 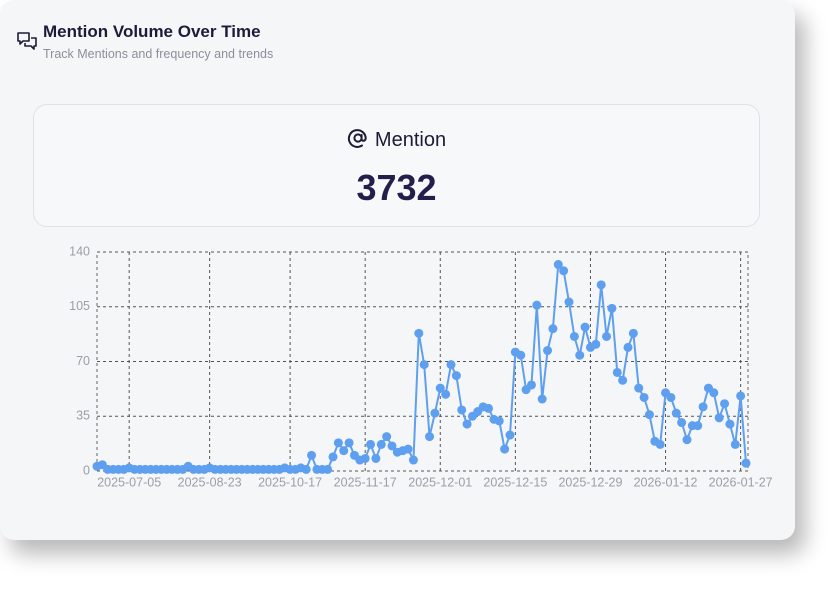 What do you see at coordinates (410, 140) in the screenshot?
I see `stat-label: Mention` at bounding box center [410, 140].